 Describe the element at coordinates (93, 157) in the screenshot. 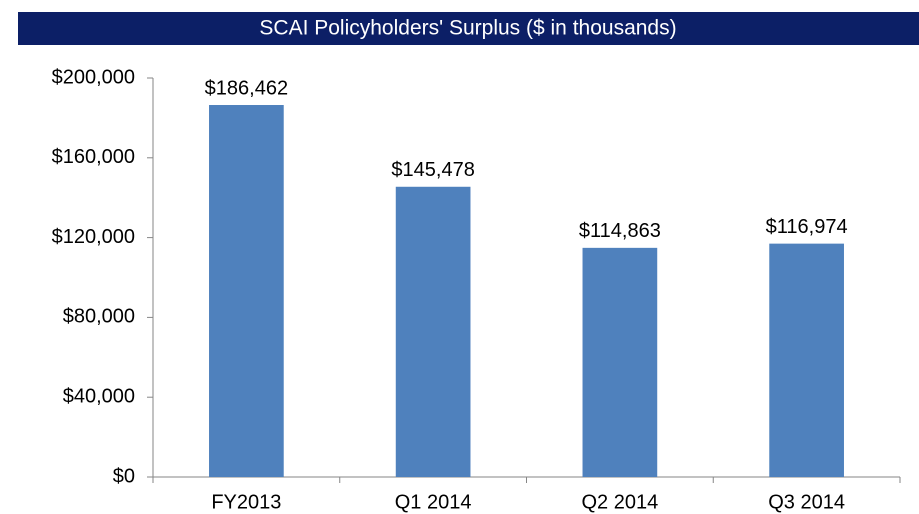

I see `y-tick-label: $160,000` at that location.